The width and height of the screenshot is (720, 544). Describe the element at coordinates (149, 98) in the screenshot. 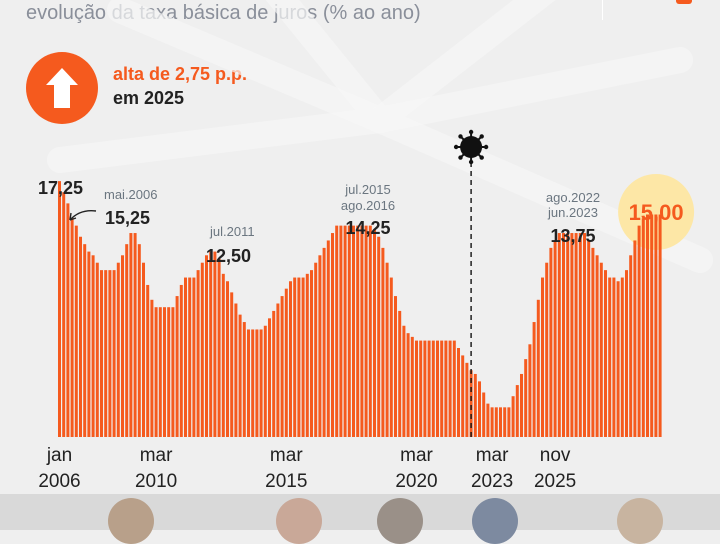

I see `headline-year: em 2025` at that location.